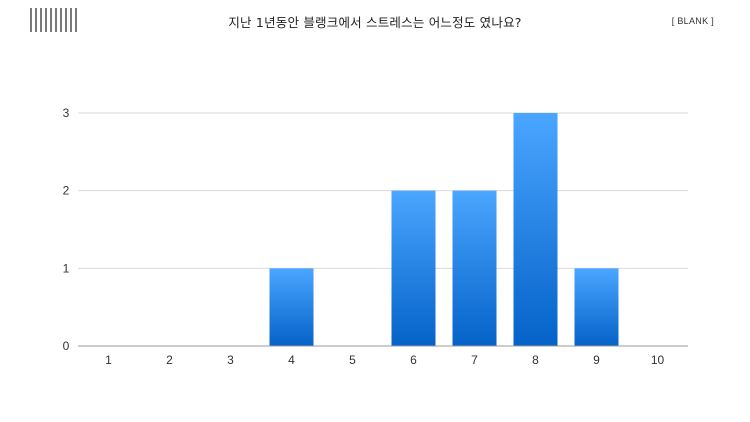 This screenshot has height=422, width=750. What do you see at coordinates (692, 21) in the screenshot?
I see `blank-tag: [ BLANK ]` at bounding box center [692, 21].